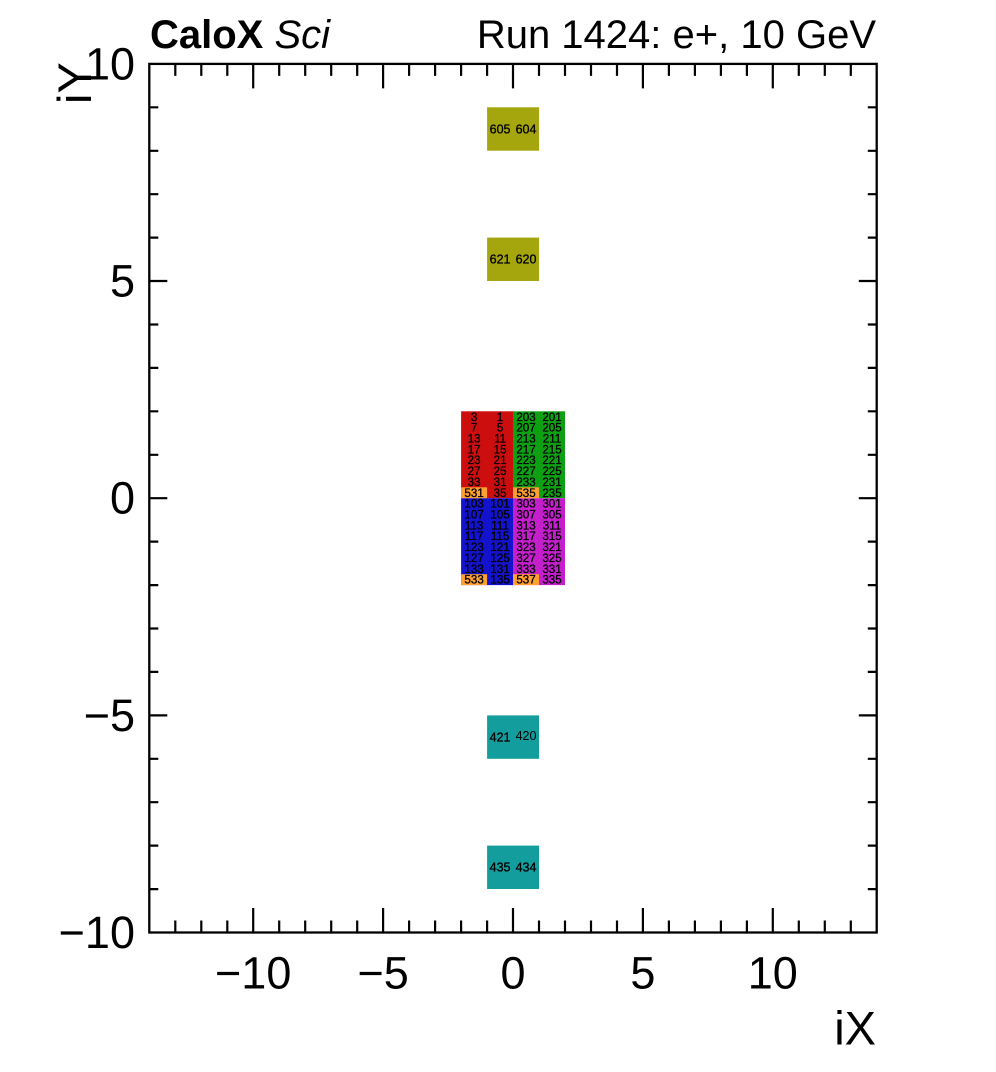 Image resolution: width=996 pixels, height=1072 pixels. I want to click on svg-text: iX, so click(855, 1028).